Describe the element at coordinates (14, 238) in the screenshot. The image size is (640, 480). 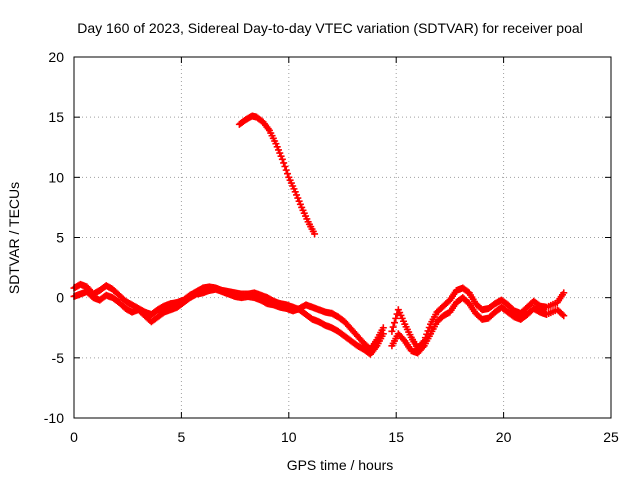
I see `y-axis-label: SDTVAR / TECUs` at that location.